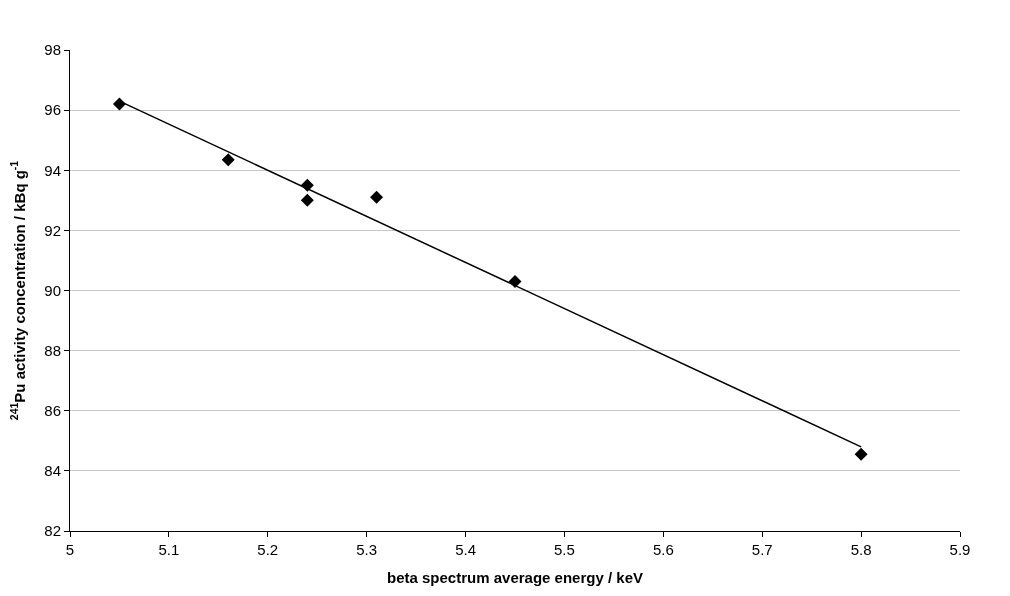 The image size is (1010, 596). Describe the element at coordinates (861, 549) in the screenshot. I see `x-tick-label: 5.8` at that location.